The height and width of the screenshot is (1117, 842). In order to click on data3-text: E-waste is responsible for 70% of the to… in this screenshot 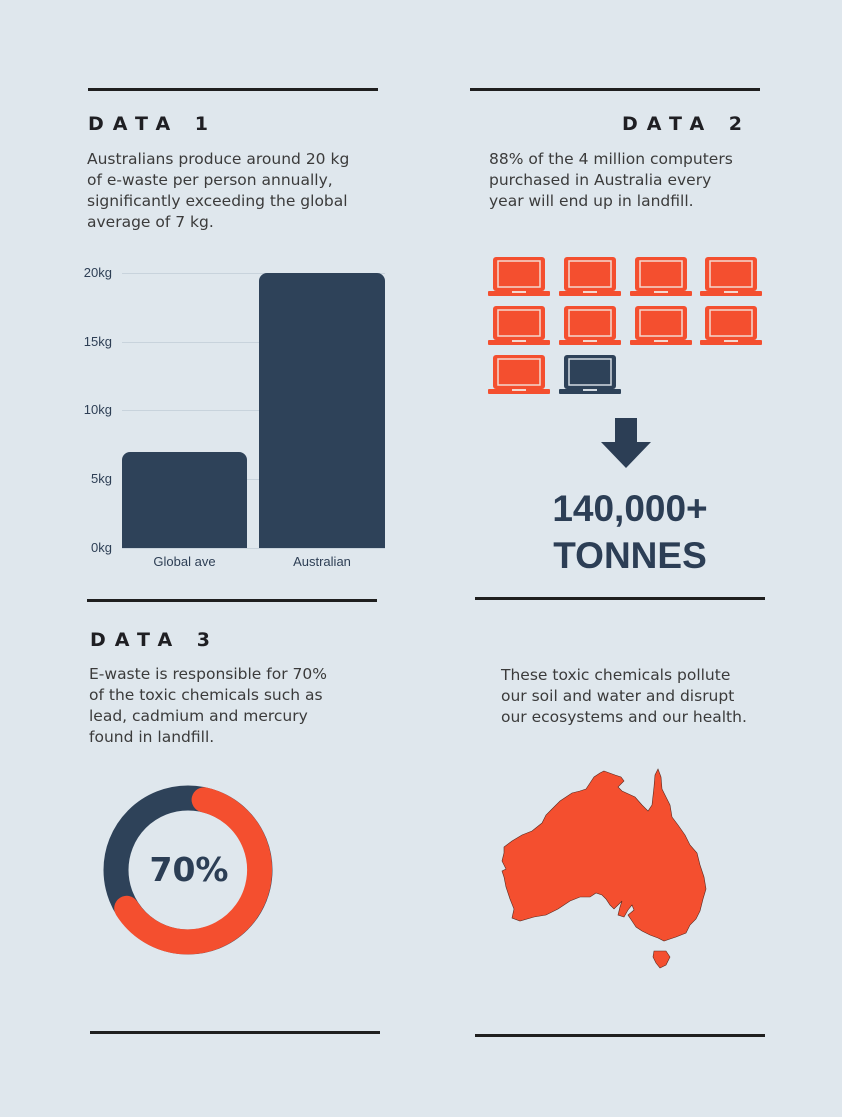, I will do `click(208, 705)`.